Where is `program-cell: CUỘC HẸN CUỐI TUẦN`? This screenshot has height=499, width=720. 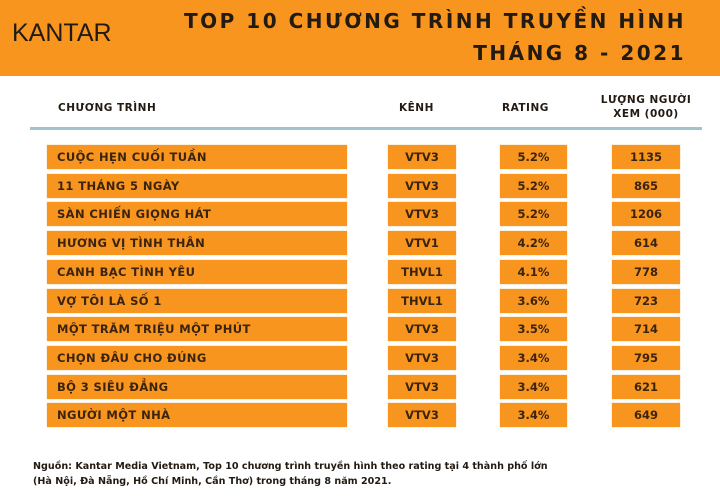
program-cell: CUỘC HẸN CUỐI TUẦN is located at coordinates (197, 157).